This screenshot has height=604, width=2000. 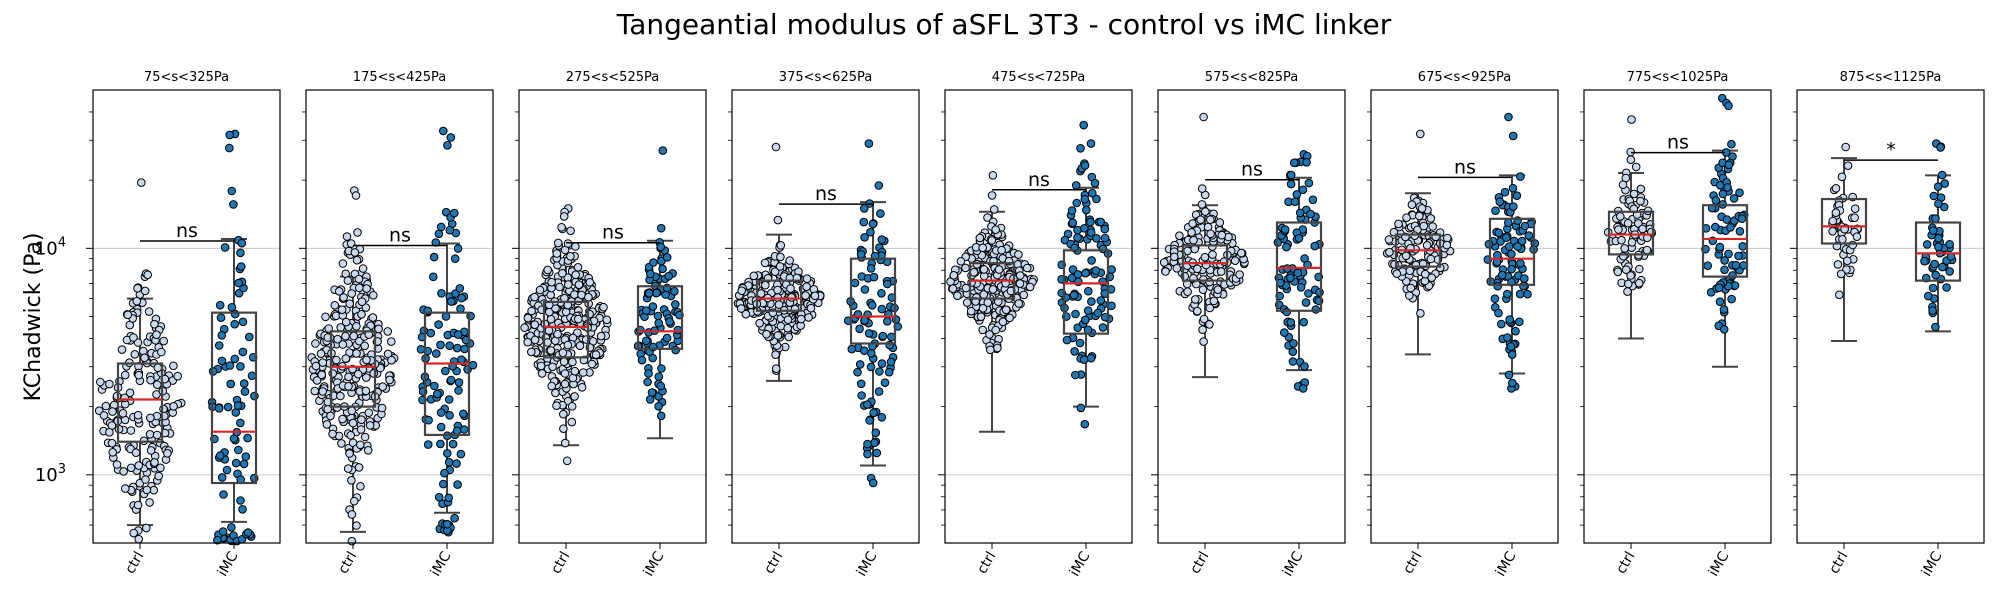 I want to click on points-iMC, so click(x=873, y=313).